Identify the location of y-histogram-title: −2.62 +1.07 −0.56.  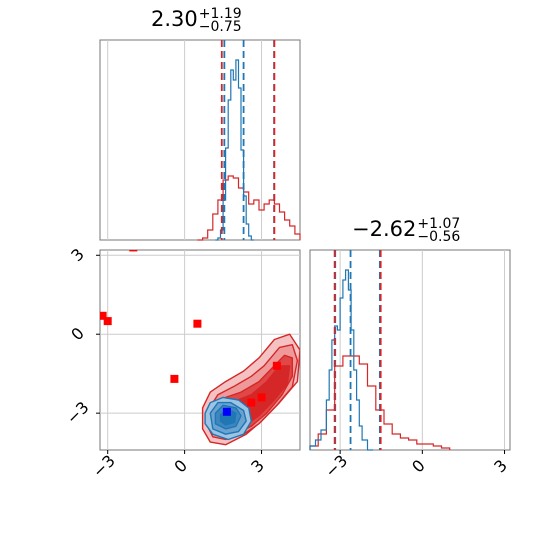
(406, 230).